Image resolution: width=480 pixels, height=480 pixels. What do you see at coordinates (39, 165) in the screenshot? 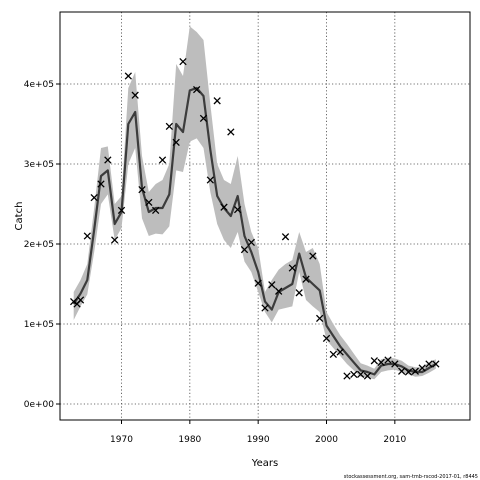
I see `y-tick-label: 3e+05` at bounding box center [39, 165].